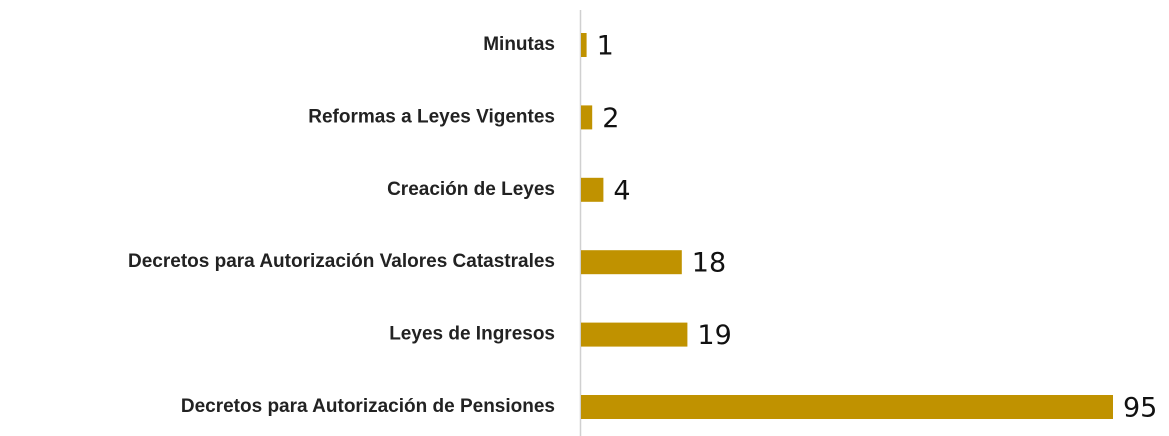  Describe the element at coordinates (472, 334) in the screenshot. I see `category-label: Leyes de Ingresos` at that location.